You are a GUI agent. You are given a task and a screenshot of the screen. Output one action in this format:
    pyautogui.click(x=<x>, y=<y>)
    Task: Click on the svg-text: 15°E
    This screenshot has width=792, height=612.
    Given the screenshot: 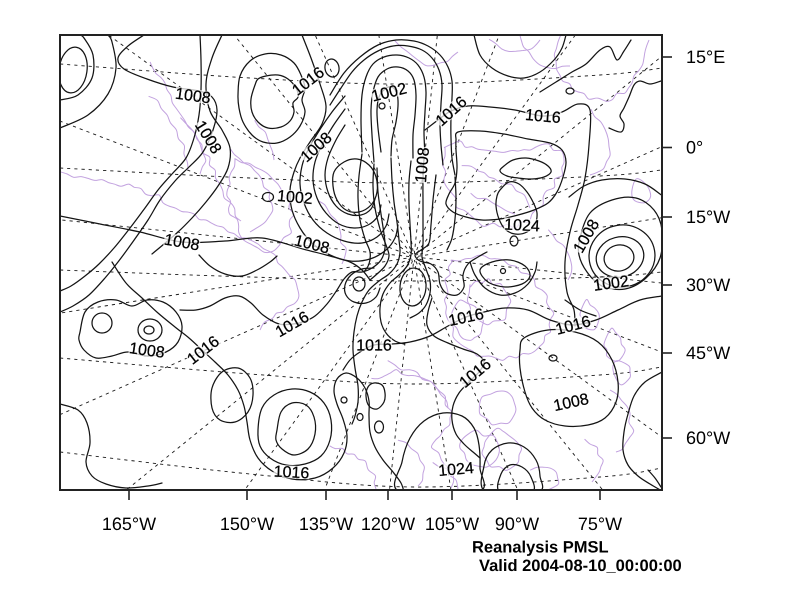 What is the action you would take?
    pyautogui.click(x=705, y=57)
    